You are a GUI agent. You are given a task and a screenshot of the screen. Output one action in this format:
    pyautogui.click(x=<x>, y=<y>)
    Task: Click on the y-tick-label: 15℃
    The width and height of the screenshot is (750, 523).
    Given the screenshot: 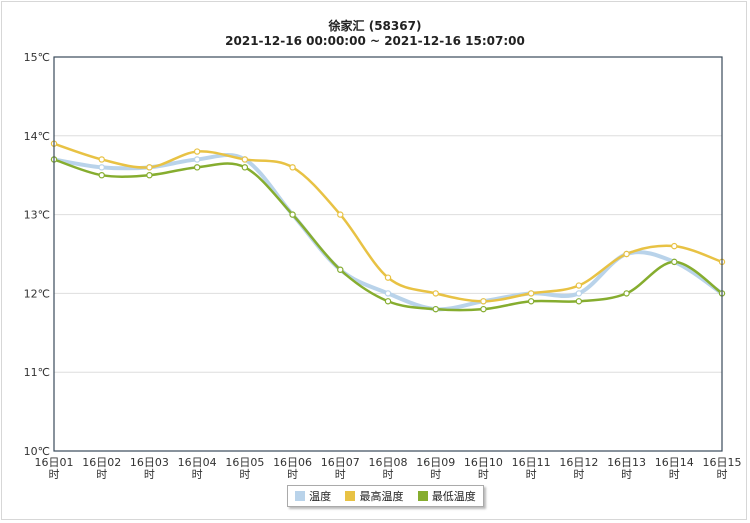 What is the action you would take?
    pyautogui.click(x=37, y=57)
    